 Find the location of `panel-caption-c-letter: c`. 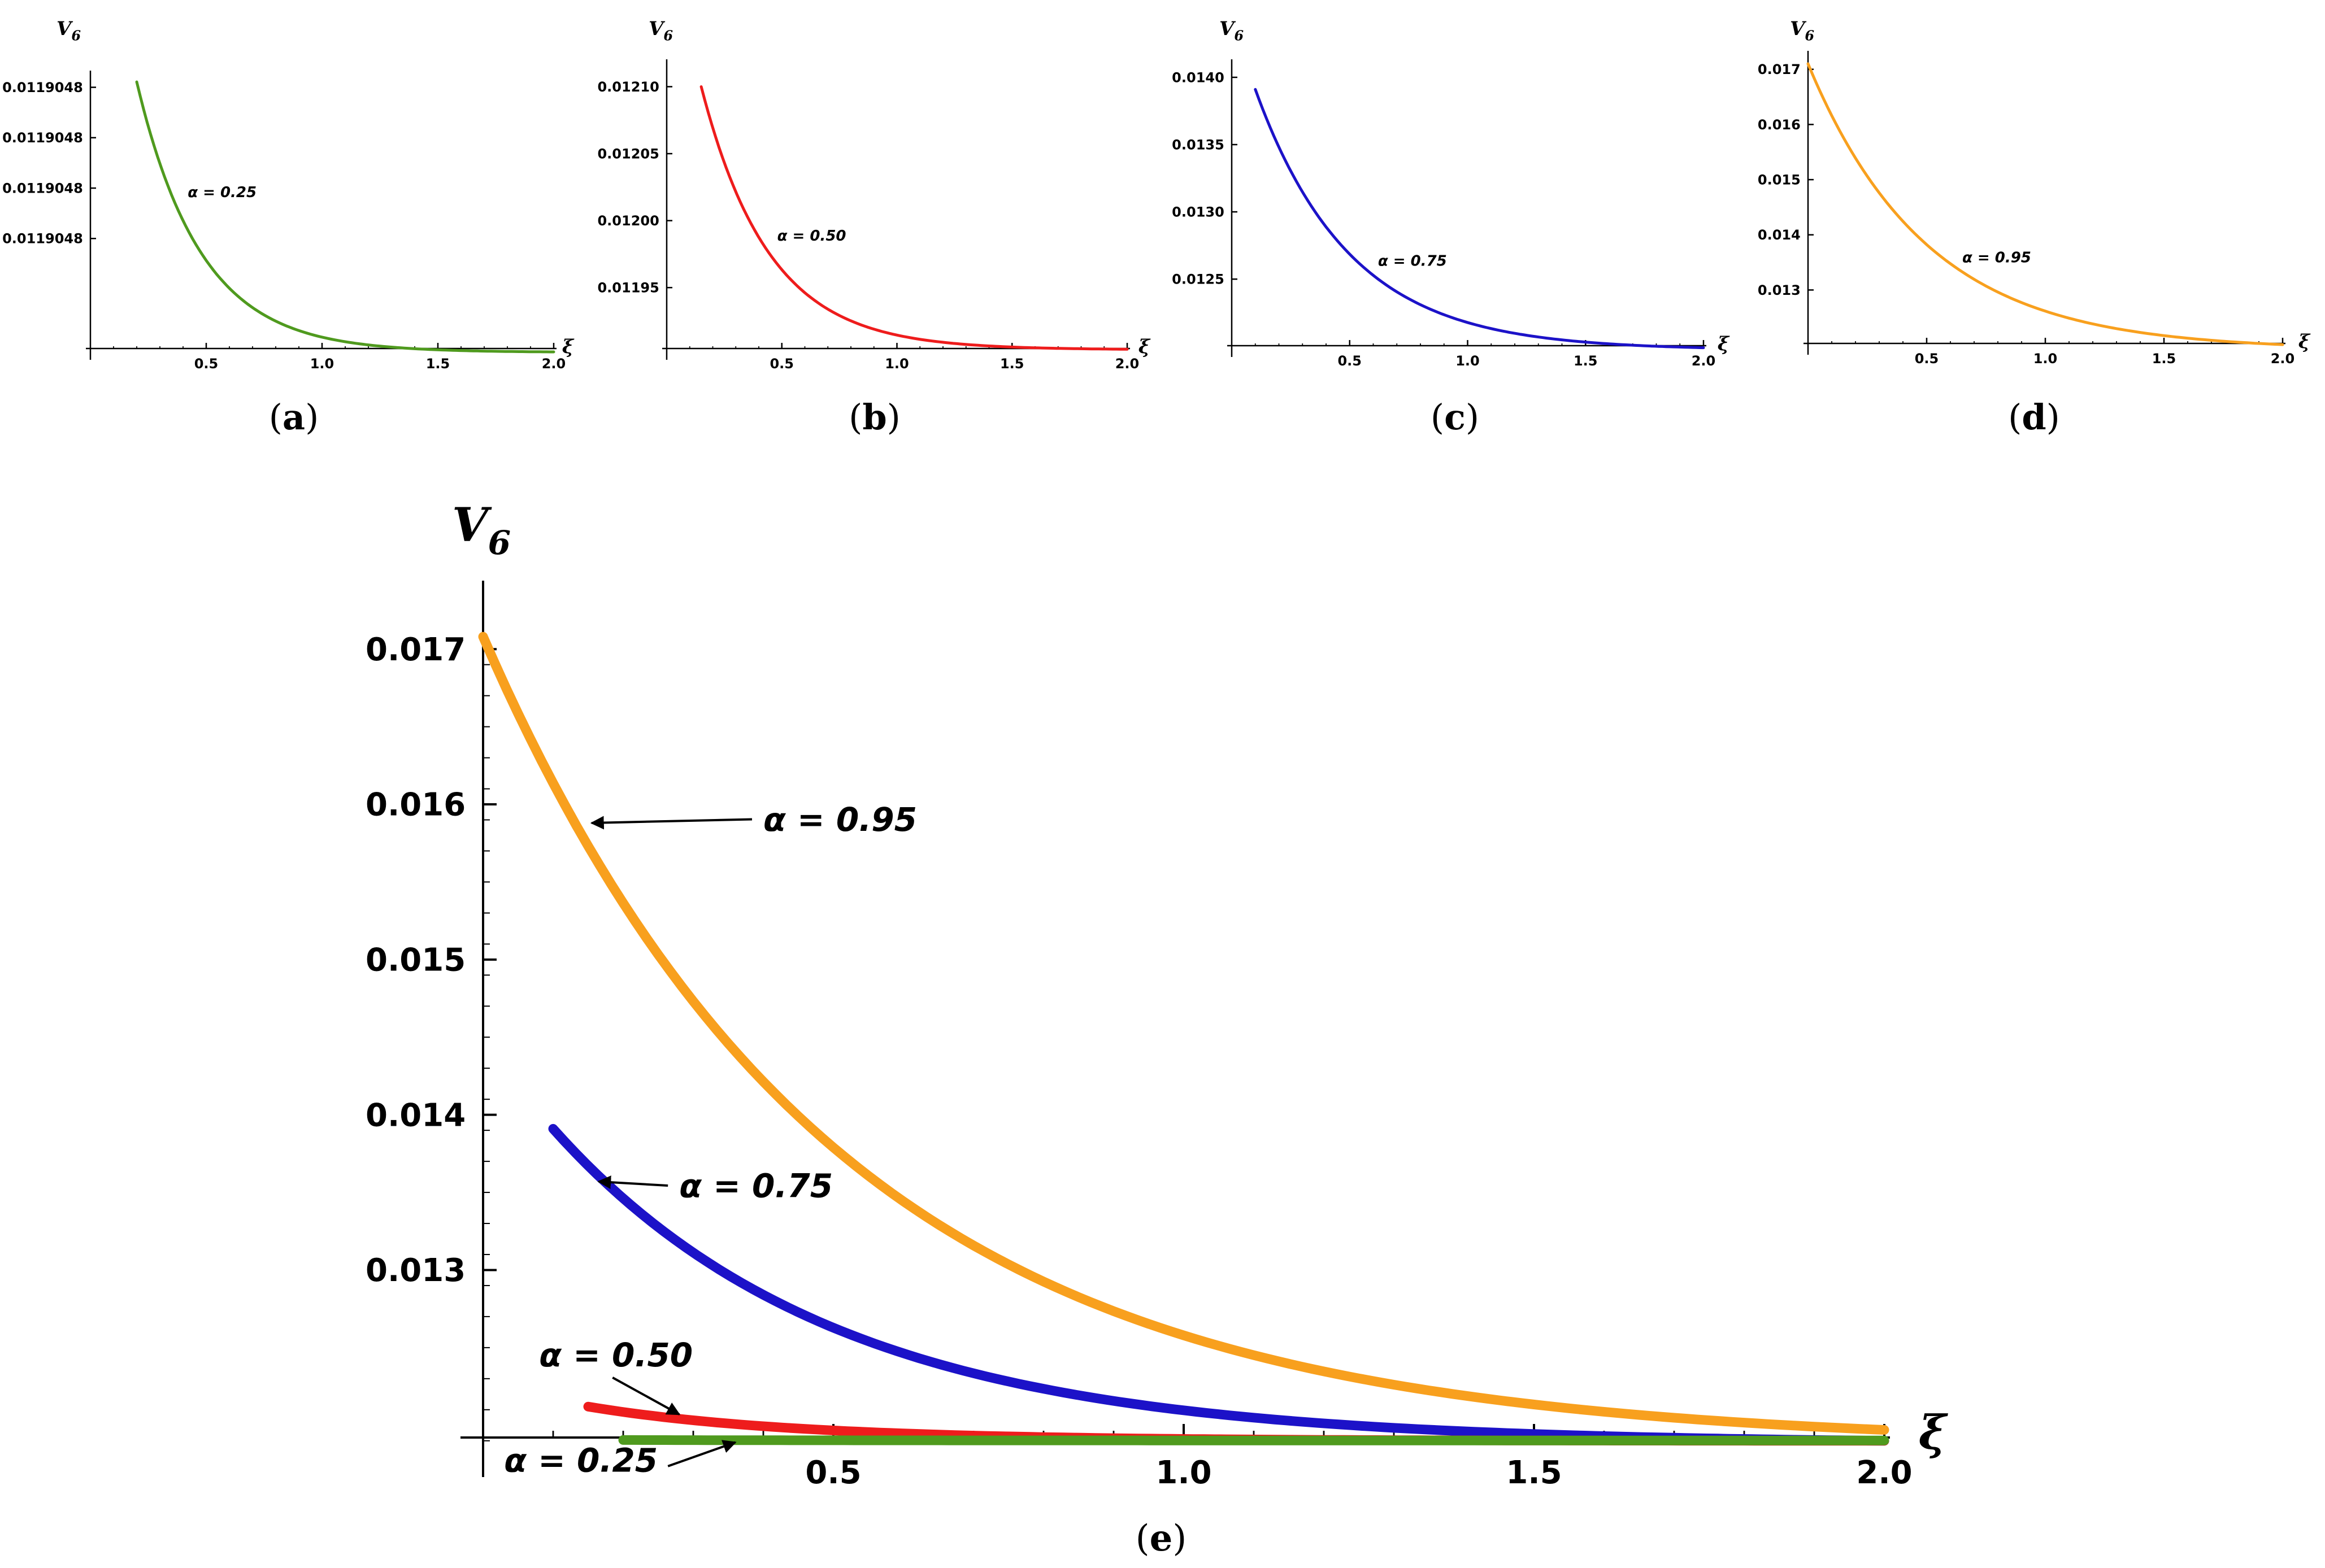

panel-caption-c-letter: c is located at coordinates (1455, 417).